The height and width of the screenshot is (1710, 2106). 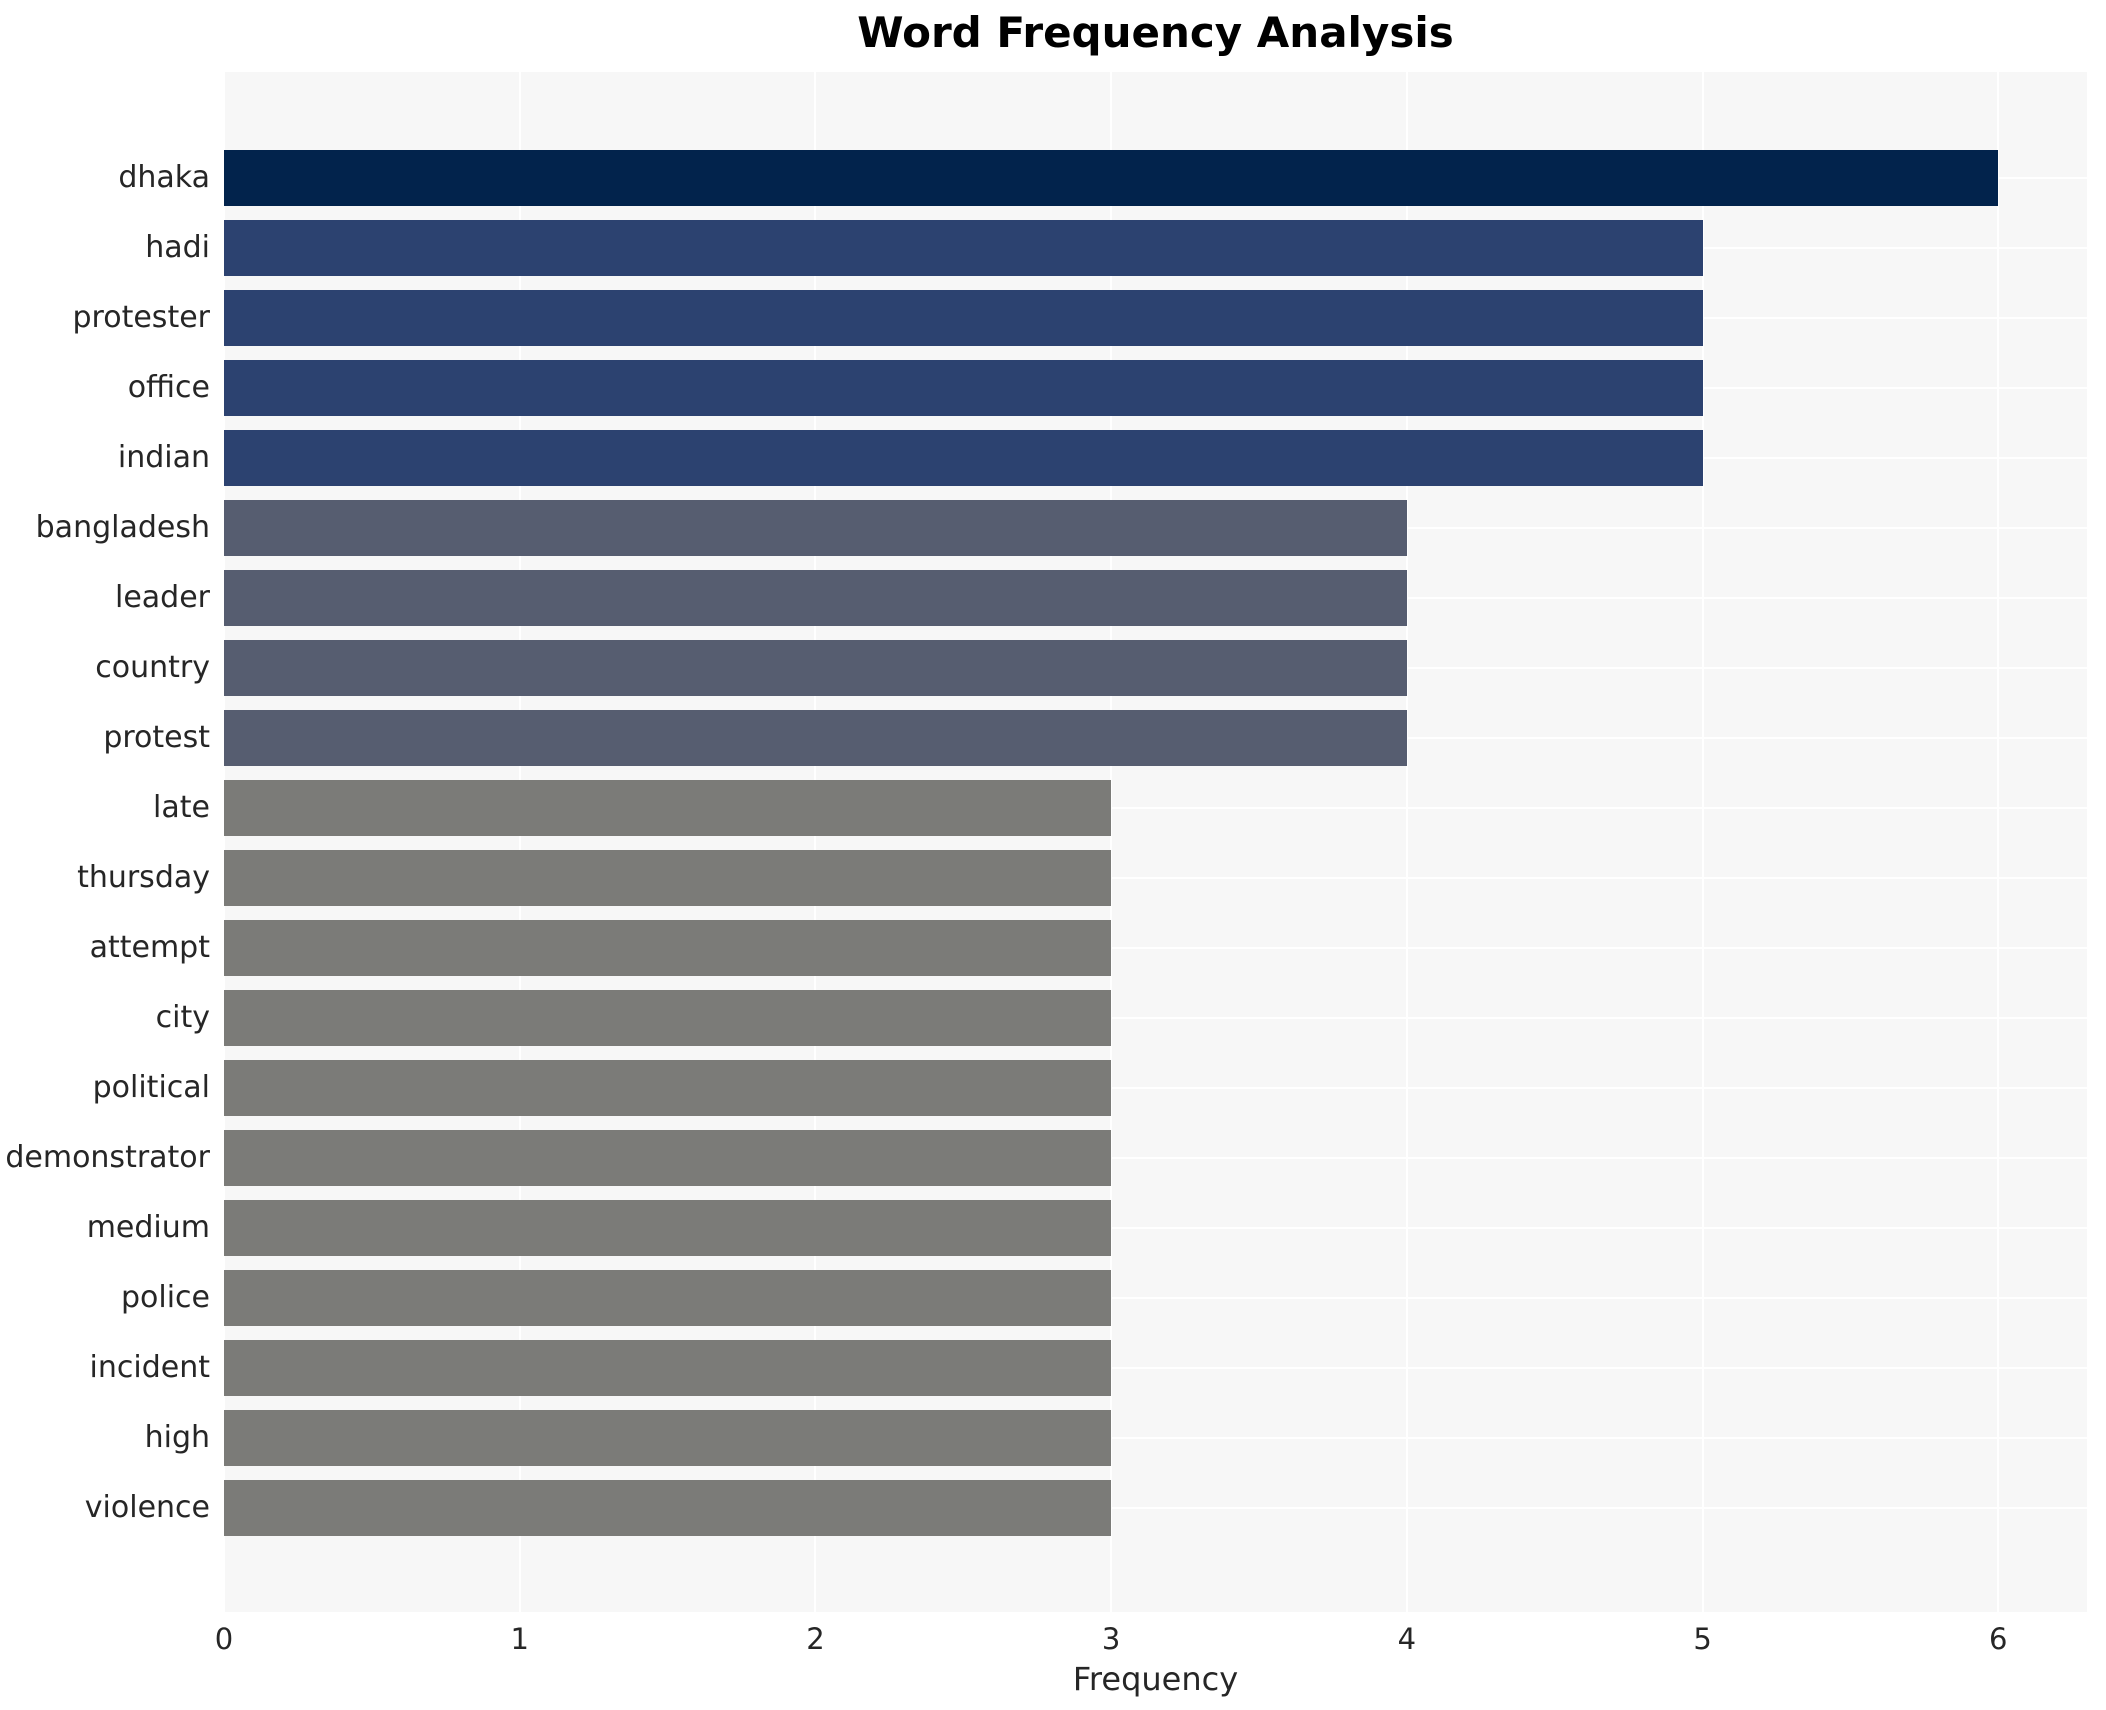 I want to click on bar-dhaka, so click(x=1111, y=178).